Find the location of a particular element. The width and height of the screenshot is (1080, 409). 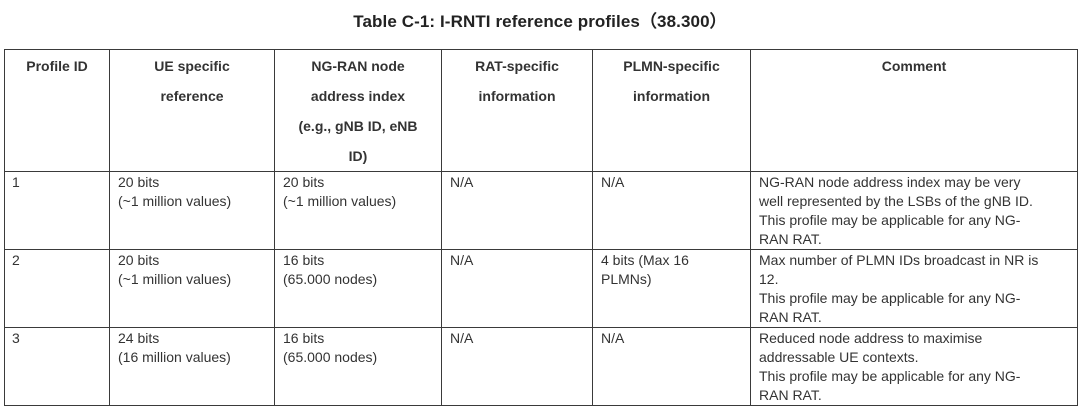

cell-profile-id: 2 is located at coordinates (57, 288).